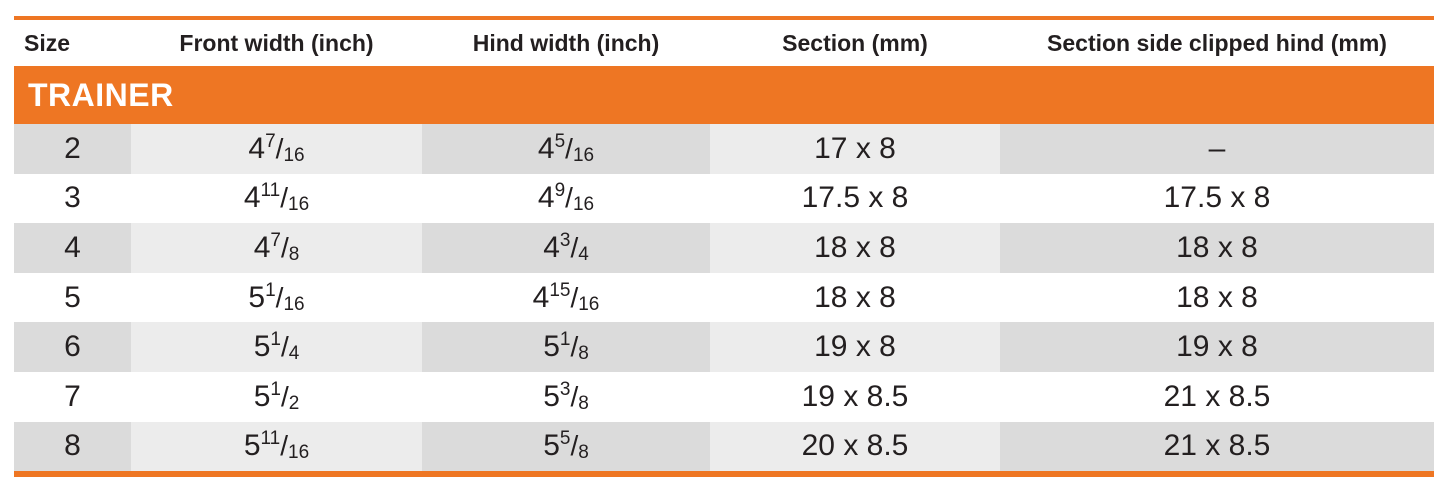 Image resolution: width=1445 pixels, height=485 pixels. Describe the element at coordinates (1217, 42) in the screenshot. I see `header-section-clipped: Section side clipped hind (mm)` at that location.